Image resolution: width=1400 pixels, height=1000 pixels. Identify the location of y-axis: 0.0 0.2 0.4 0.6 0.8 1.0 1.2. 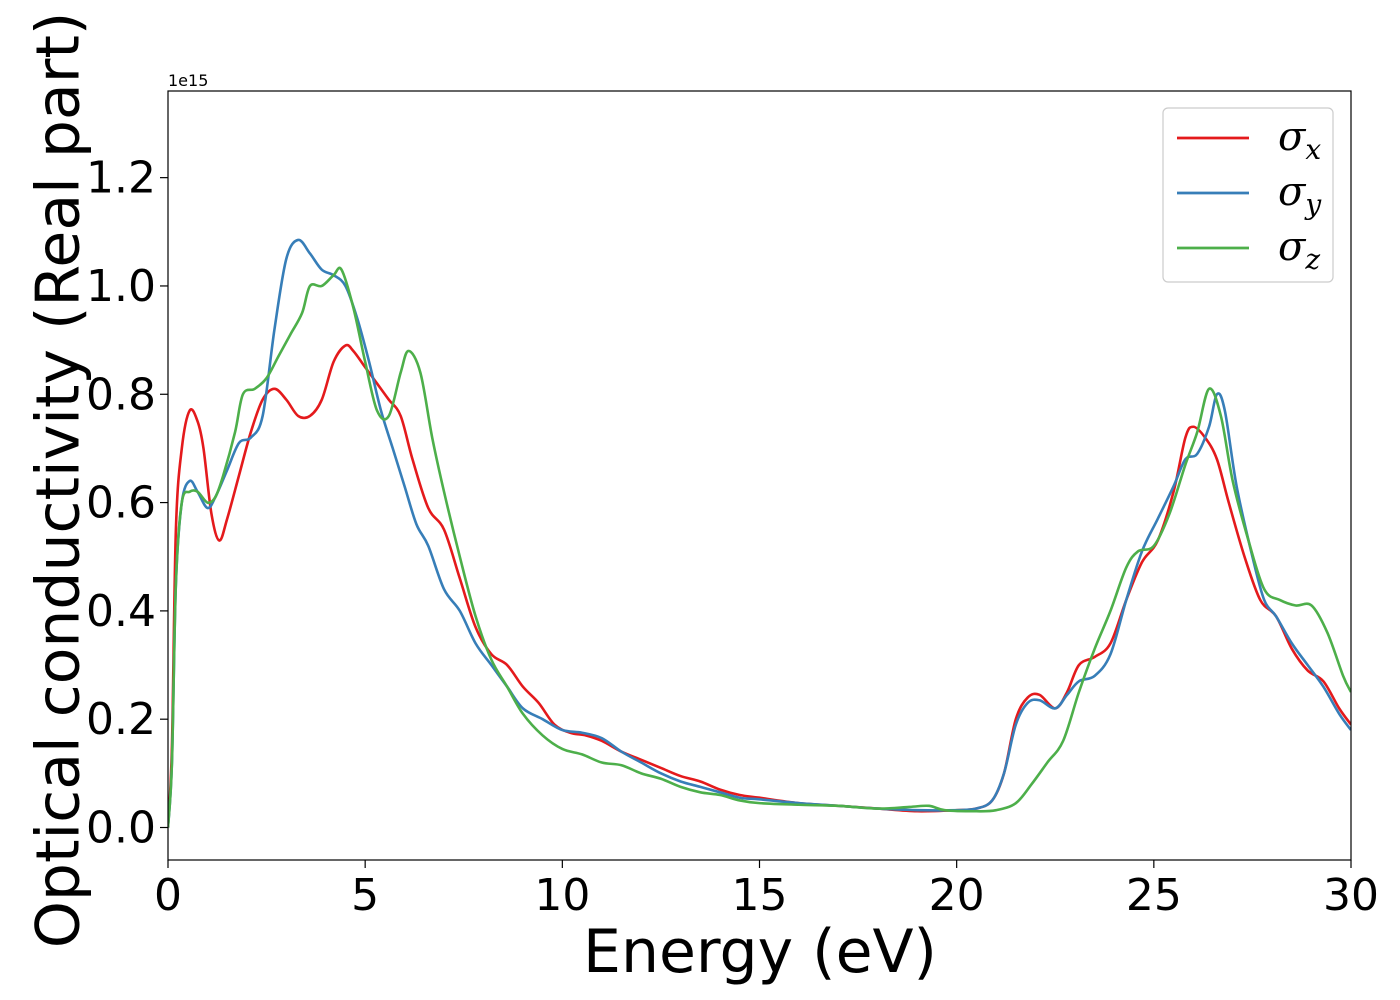
(127, 503).